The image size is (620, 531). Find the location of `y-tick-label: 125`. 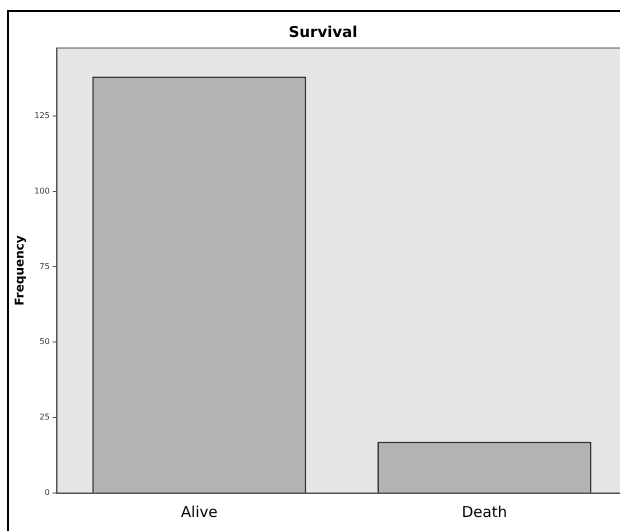

y-tick-label: 125 is located at coordinates (42, 115).